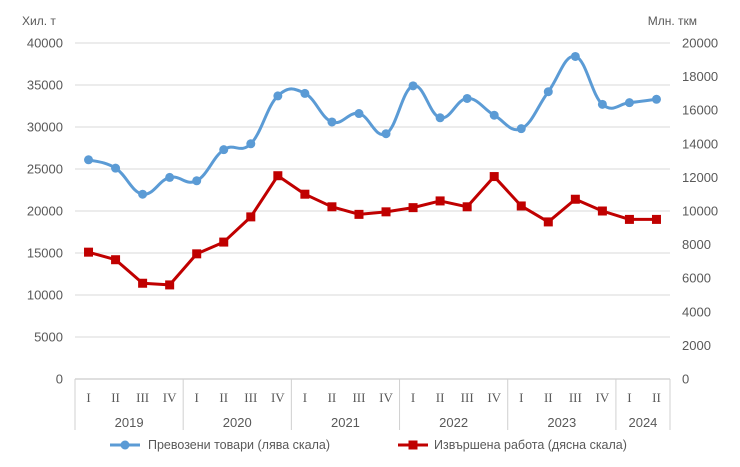 The height and width of the screenshot is (467, 740). I want to click on right-tick-label: 4000, so click(696, 311).